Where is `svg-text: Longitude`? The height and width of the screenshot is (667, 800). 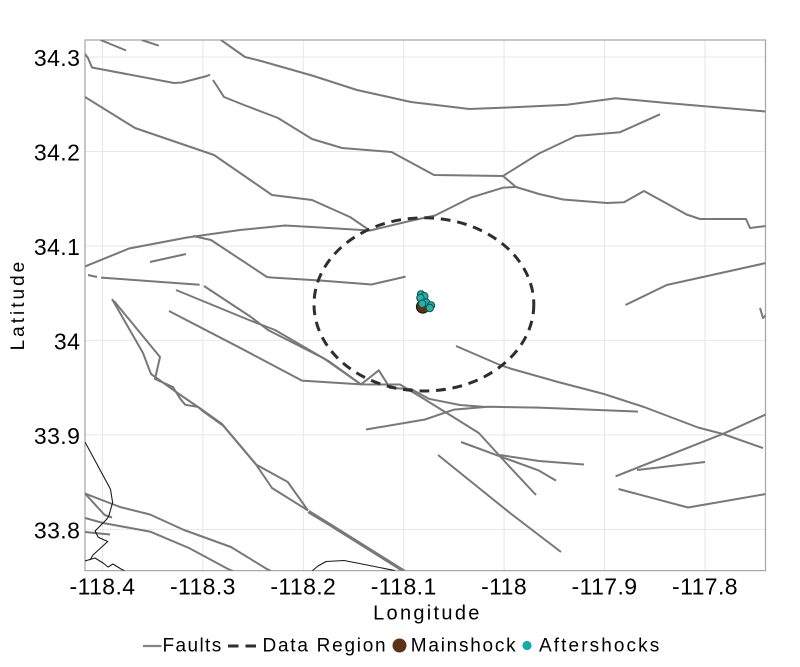
svg-text: Longitude is located at coordinates (427, 614).